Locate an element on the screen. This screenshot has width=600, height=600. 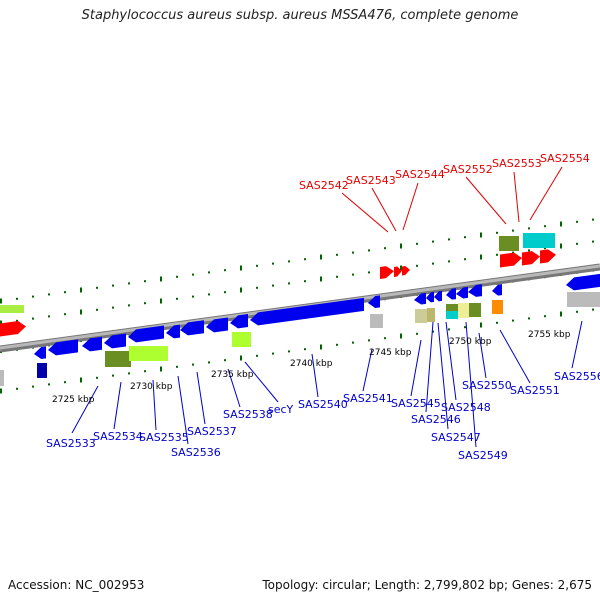
gene-label-sas2556: SAS2556 is located at coordinates (577, 376).